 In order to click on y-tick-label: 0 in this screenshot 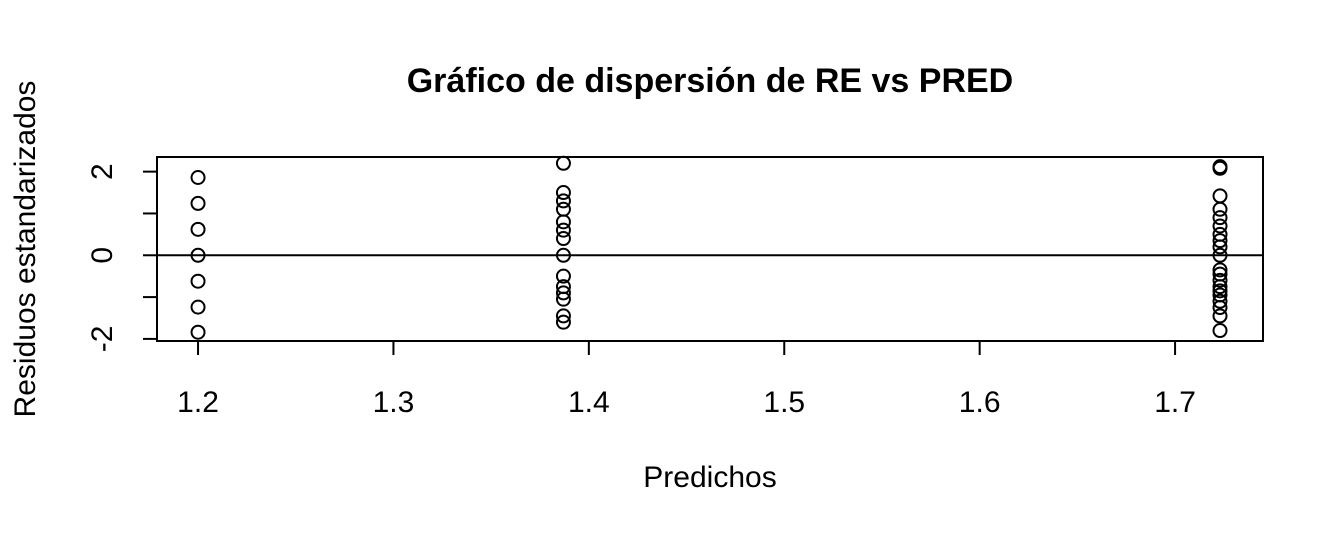, I will do `click(102, 255)`.